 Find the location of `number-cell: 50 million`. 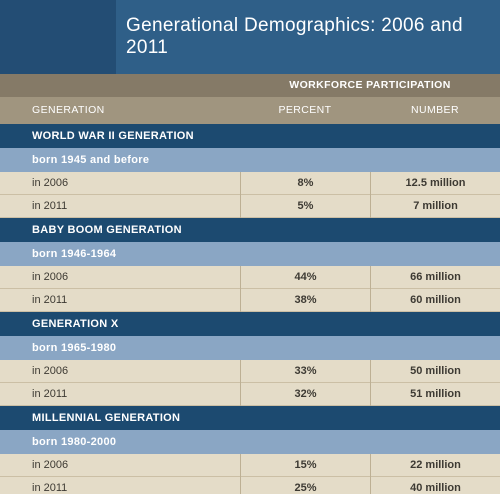

number-cell: 50 million is located at coordinates (435, 371).